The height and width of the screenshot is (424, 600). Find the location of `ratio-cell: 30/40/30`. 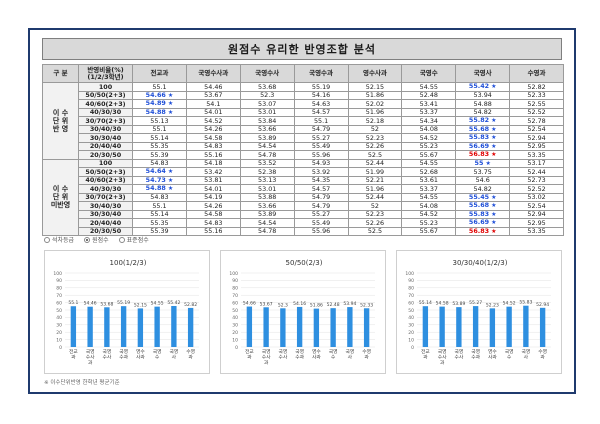

ratio-cell: 30/40/30 is located at coordinates (105, 129).